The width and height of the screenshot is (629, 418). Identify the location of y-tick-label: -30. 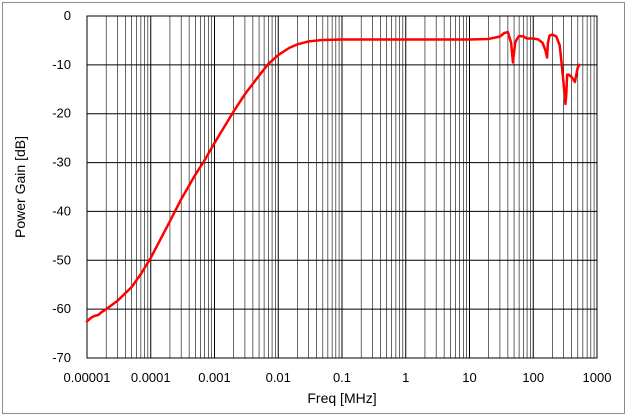
(61, 162).